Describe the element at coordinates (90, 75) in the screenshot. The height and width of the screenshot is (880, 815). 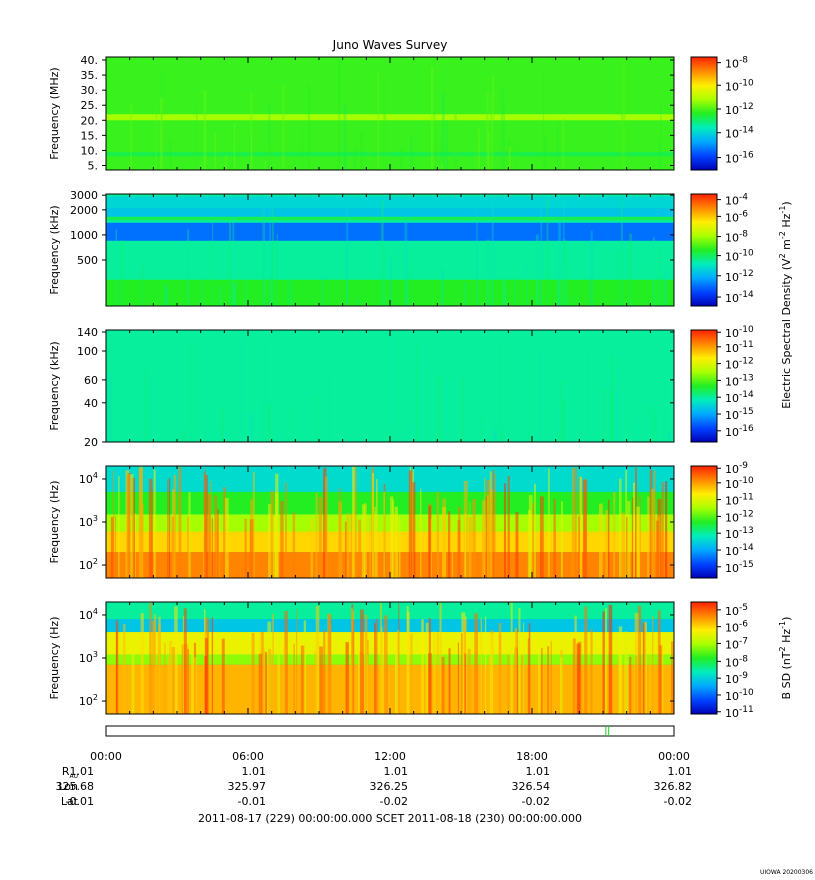
I see `y-tick-label: 35.` at that location.